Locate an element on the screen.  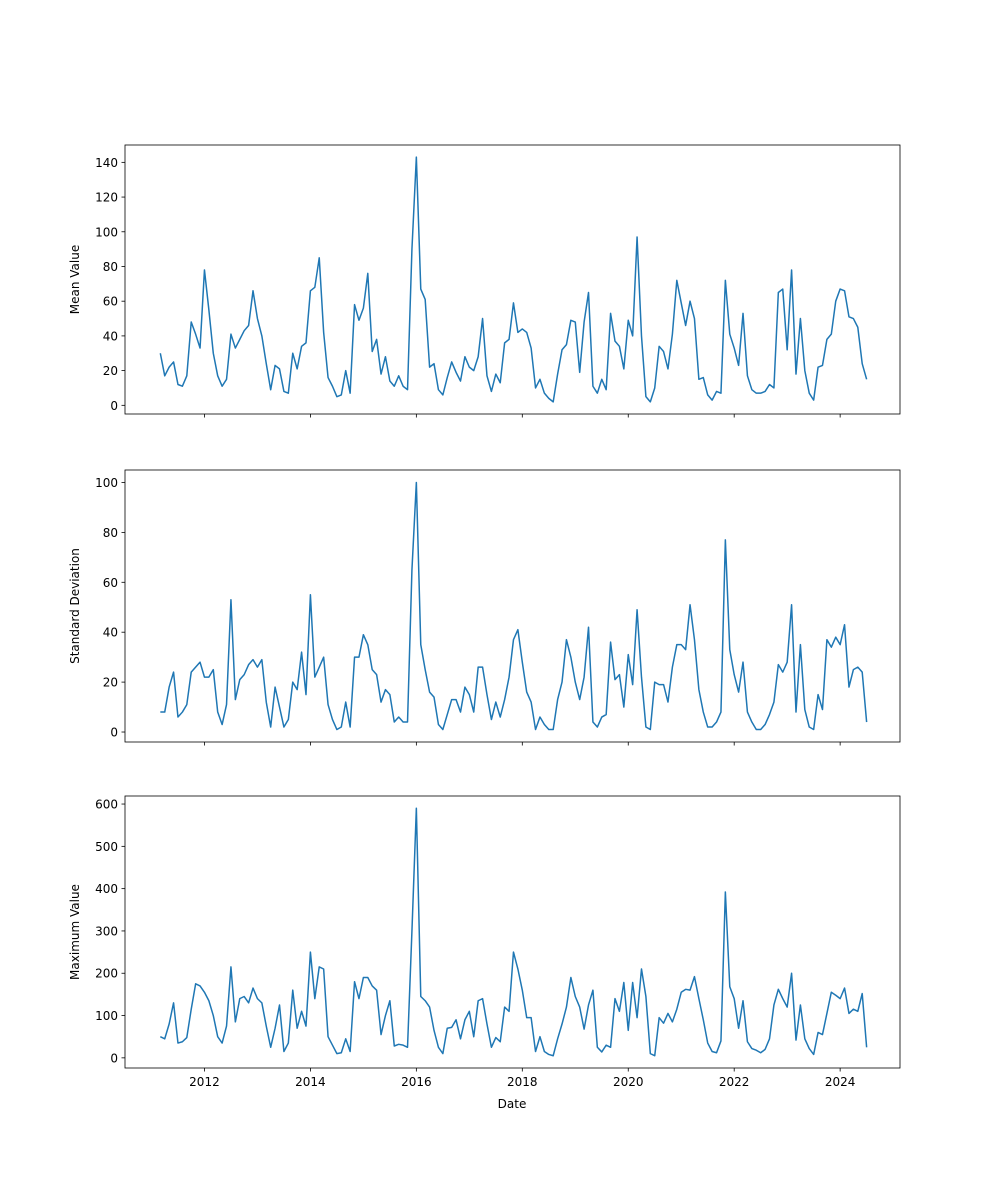
y-tick-label: 140 is located at coordinates (106, 163).